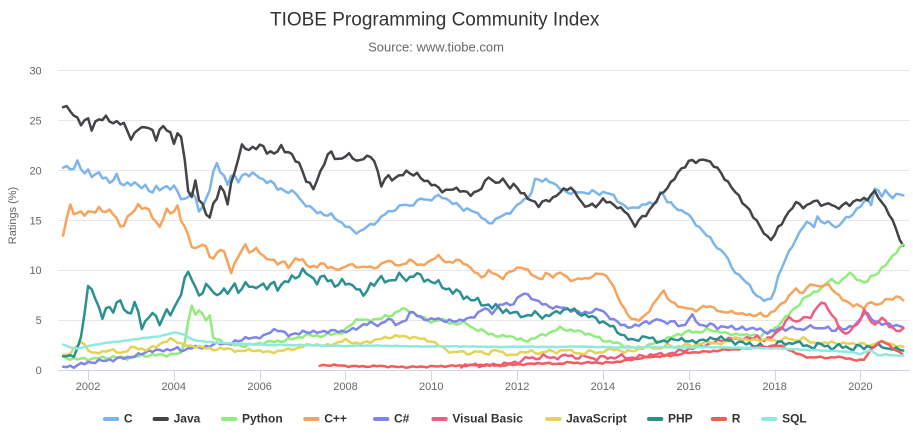 The image size is (913, 439). Describe the element at coordinates (35, 221) in the screenshot. I see `svg-text: 15` at that location.